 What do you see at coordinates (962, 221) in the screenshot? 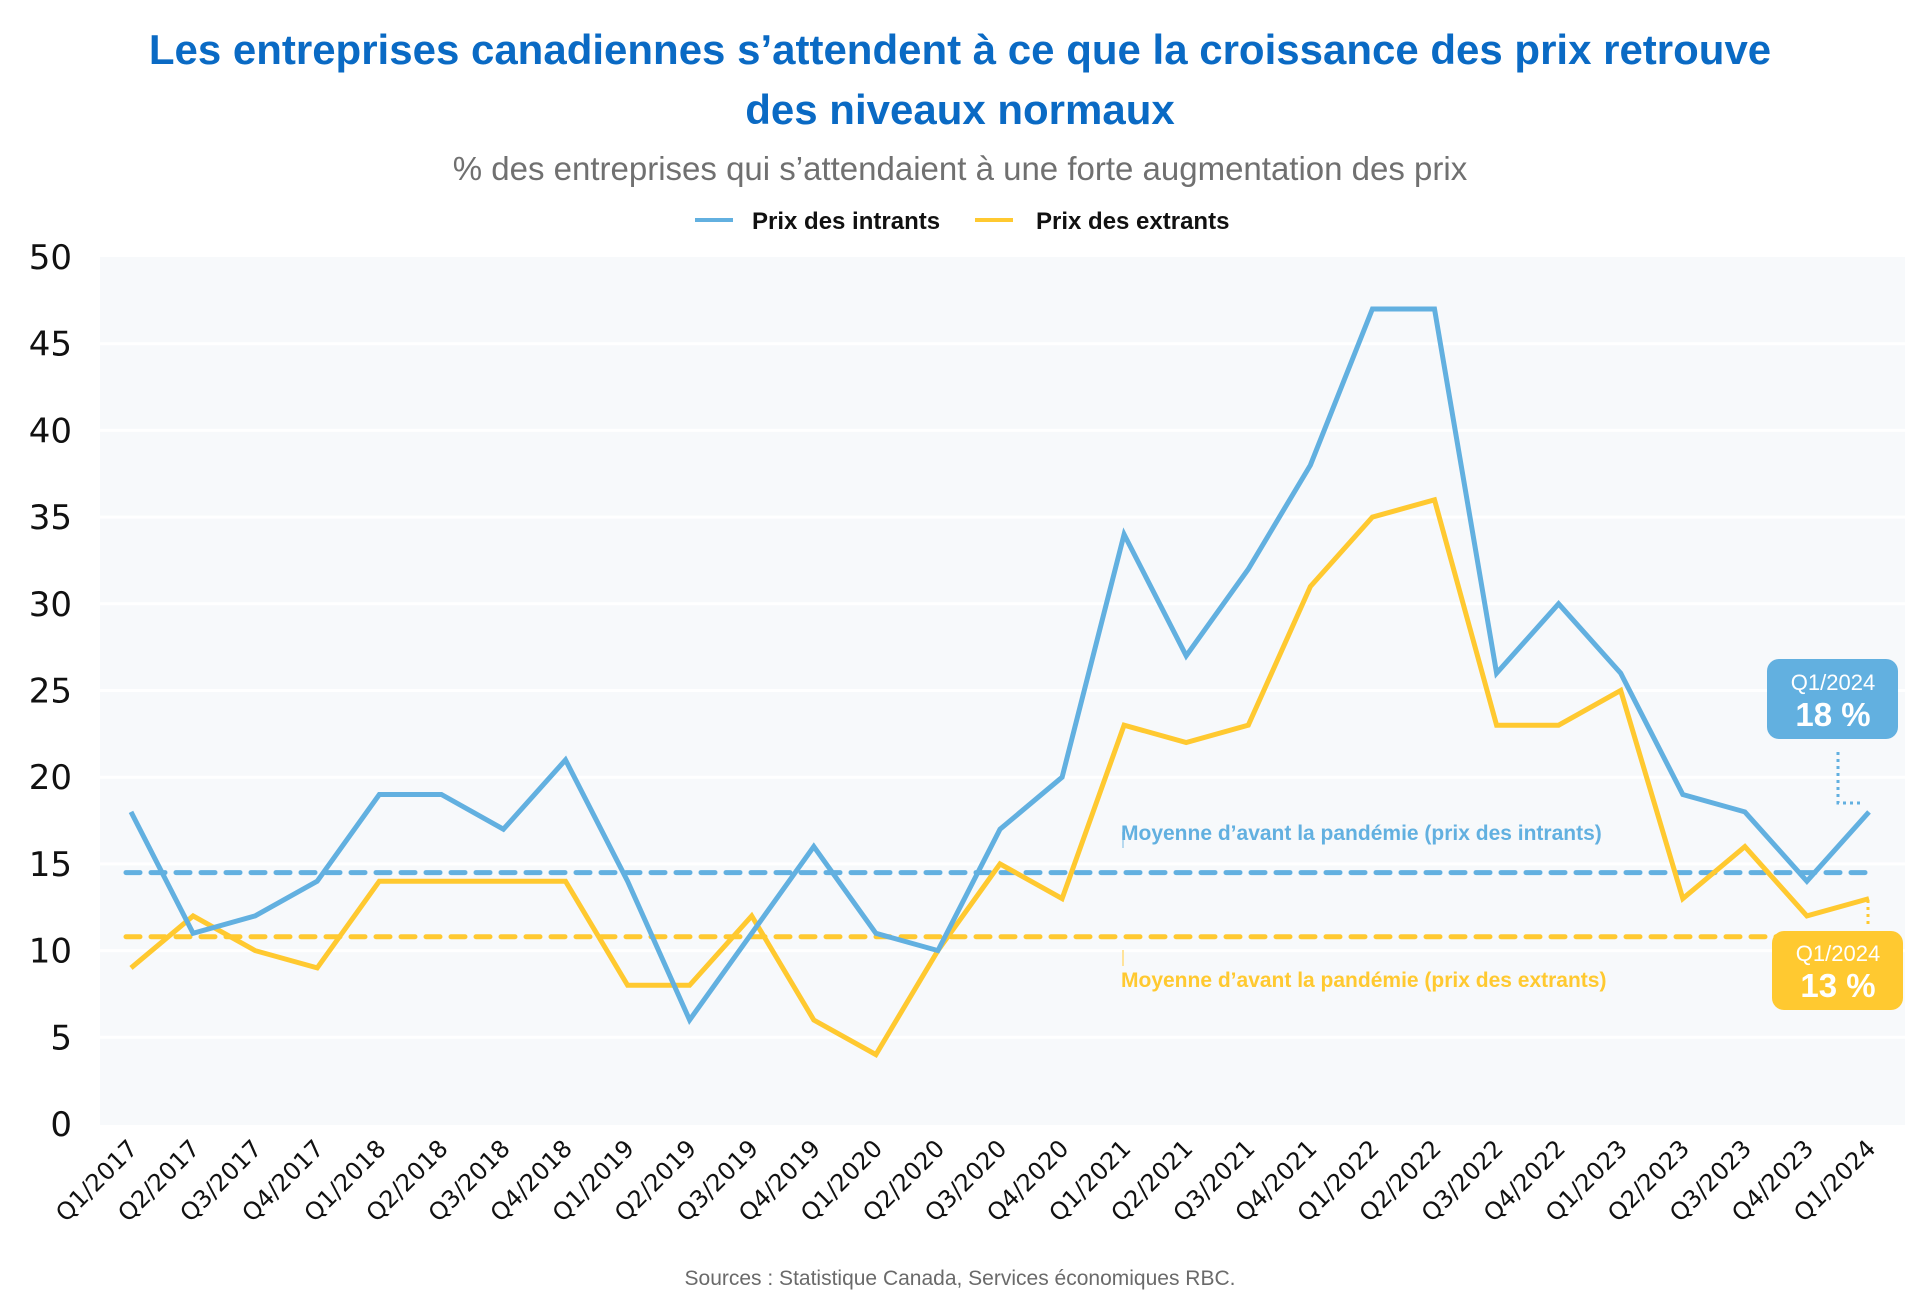
I see `legend: Prix des intrants Prix des extrants` at bounding box center [962, 221].